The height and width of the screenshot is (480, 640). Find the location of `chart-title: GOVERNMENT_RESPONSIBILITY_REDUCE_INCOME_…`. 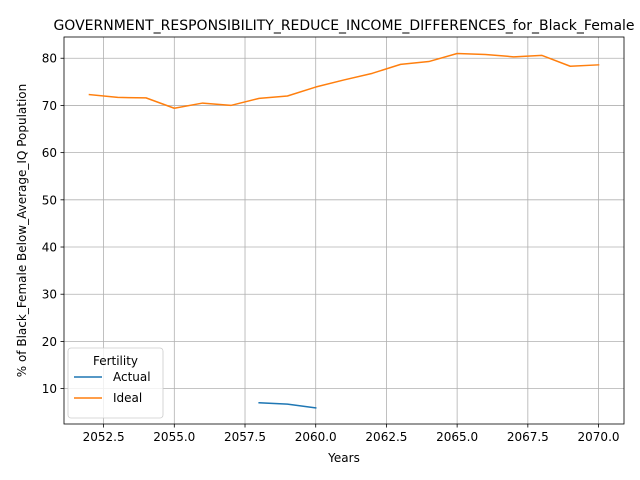

chart-title: GOVERNMENT_RESPONSIBILITY_REDUCE_INCOME_… is located at coordinates (343, 26).